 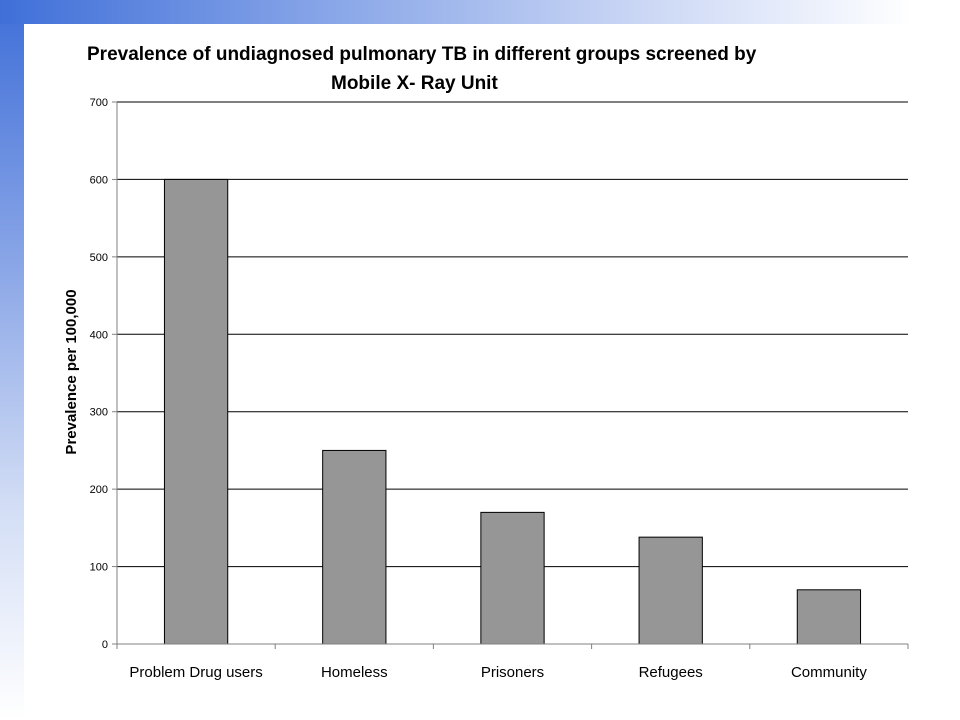 I want to click on x-tick-label: Prisoners, so click(x=512, y=672).